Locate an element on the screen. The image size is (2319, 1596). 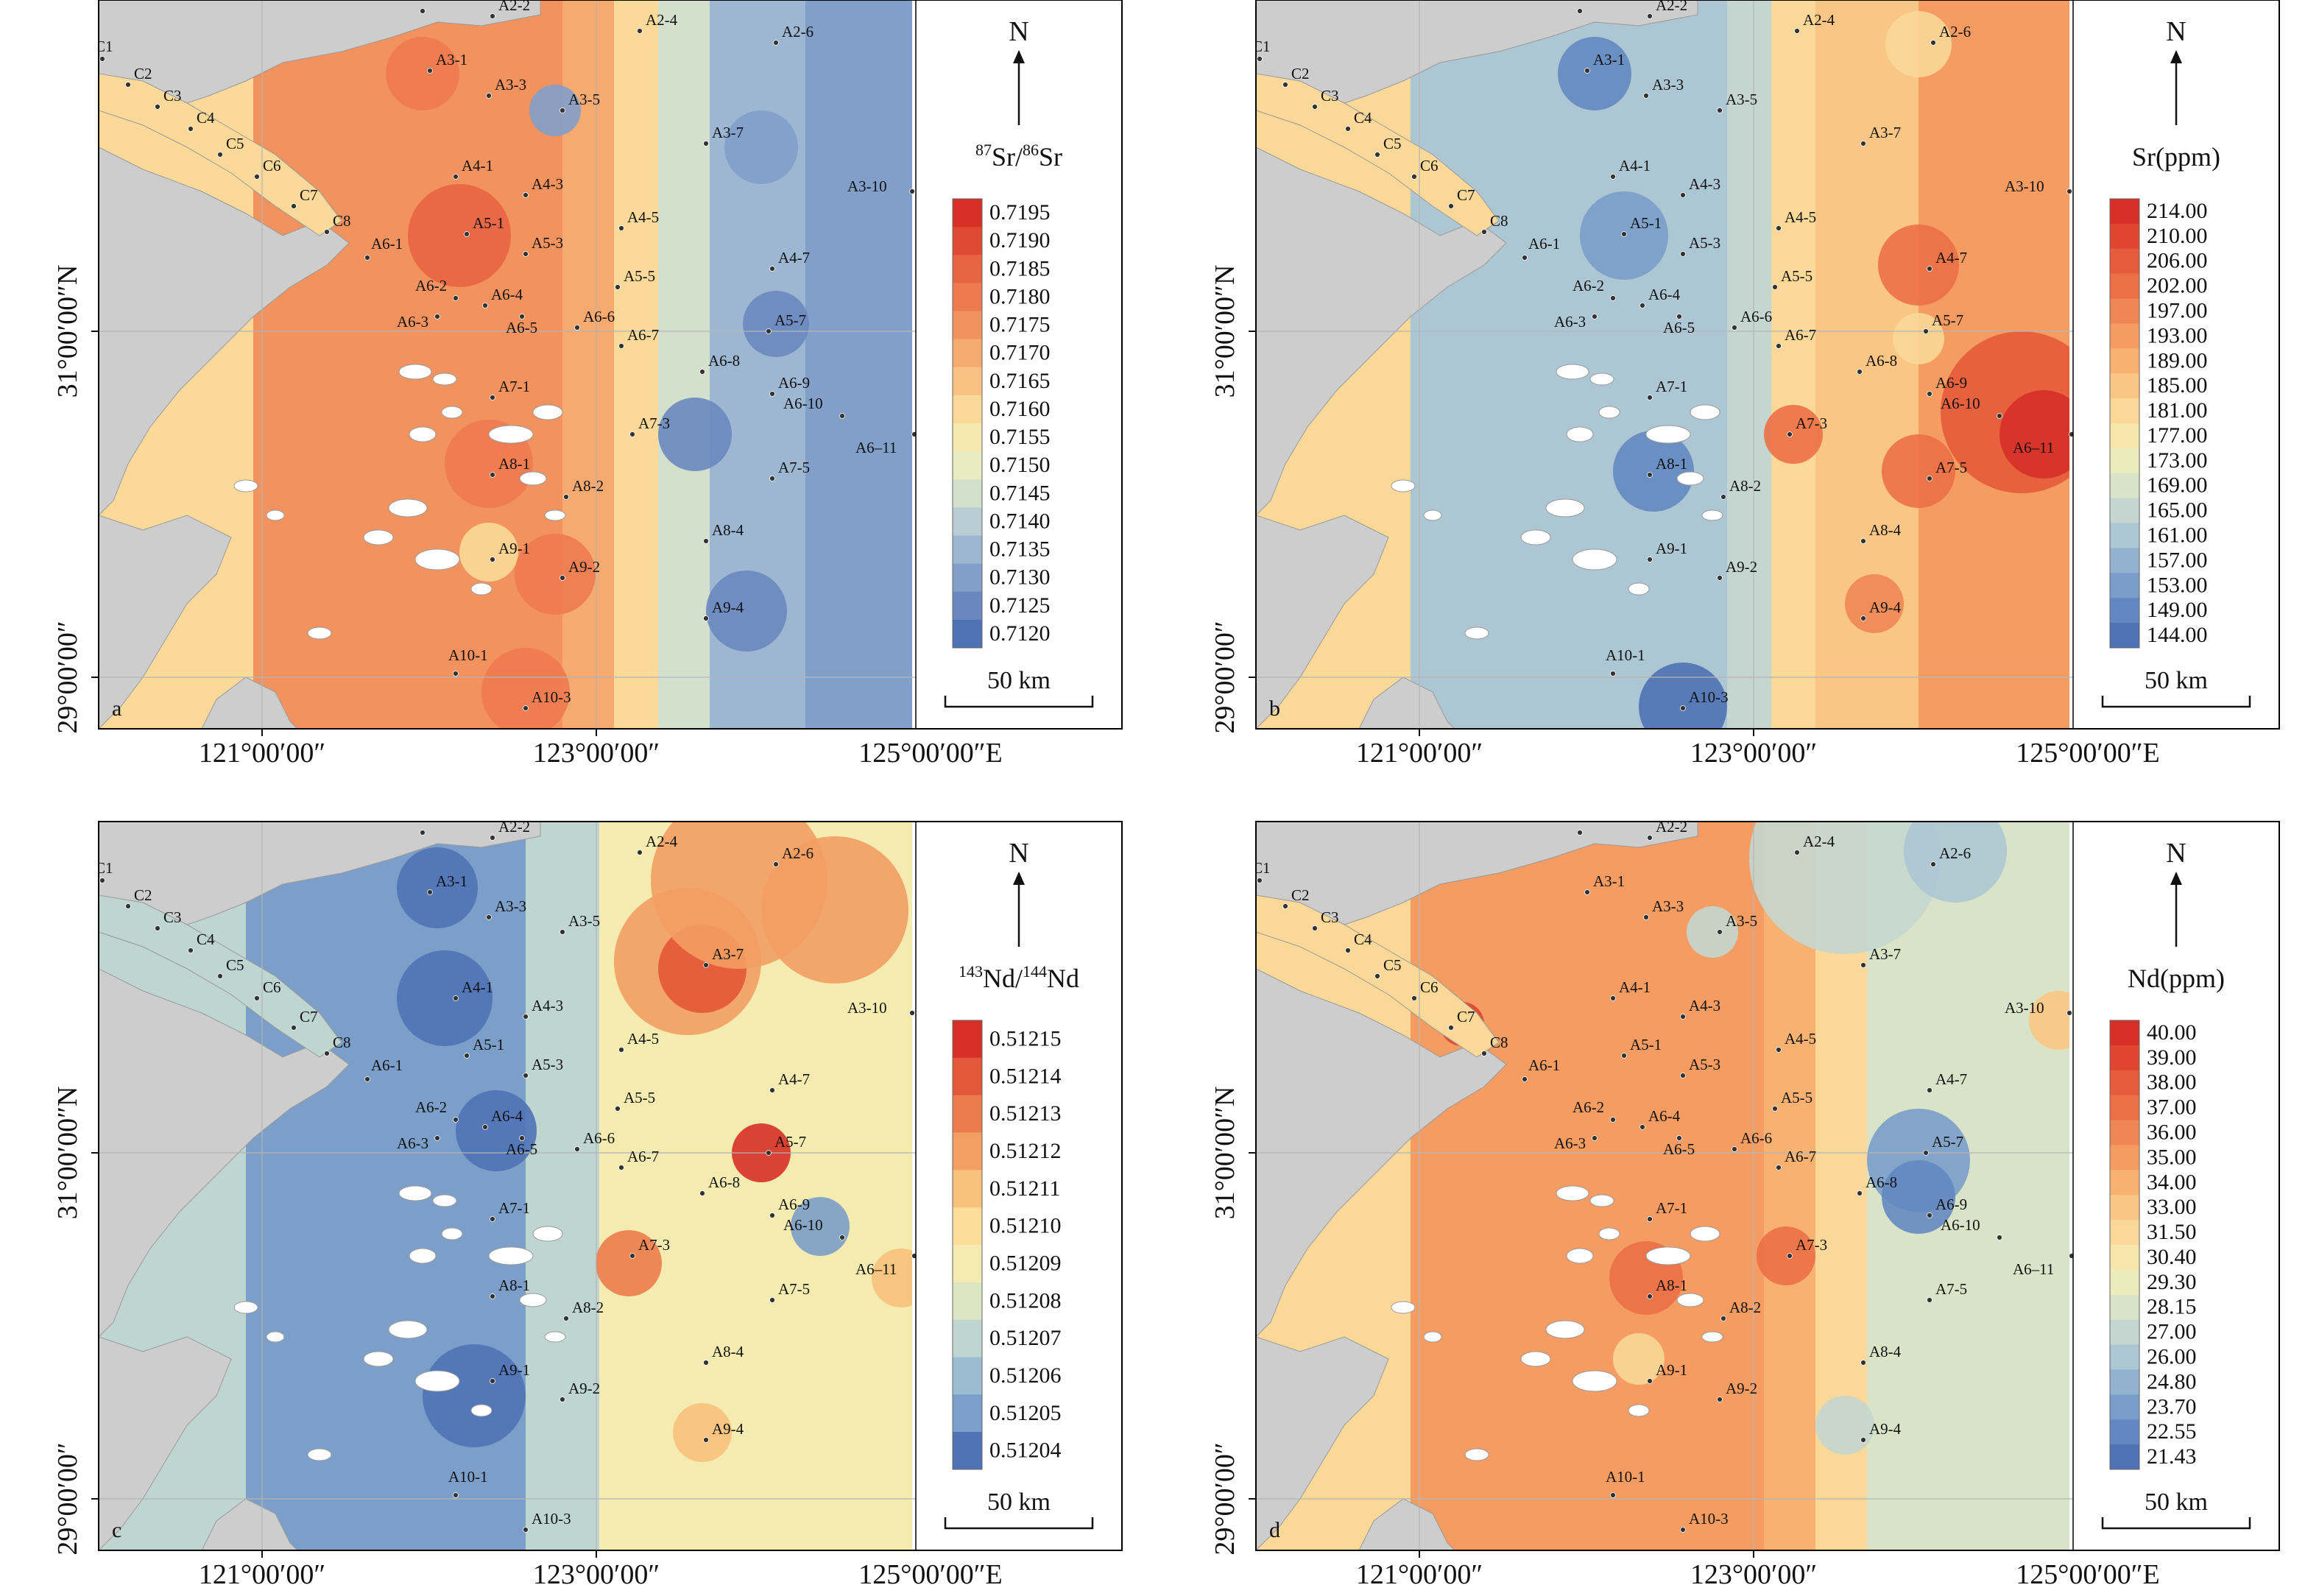
station-A2-4: A2-4 is located at coordinates (1814, 22).